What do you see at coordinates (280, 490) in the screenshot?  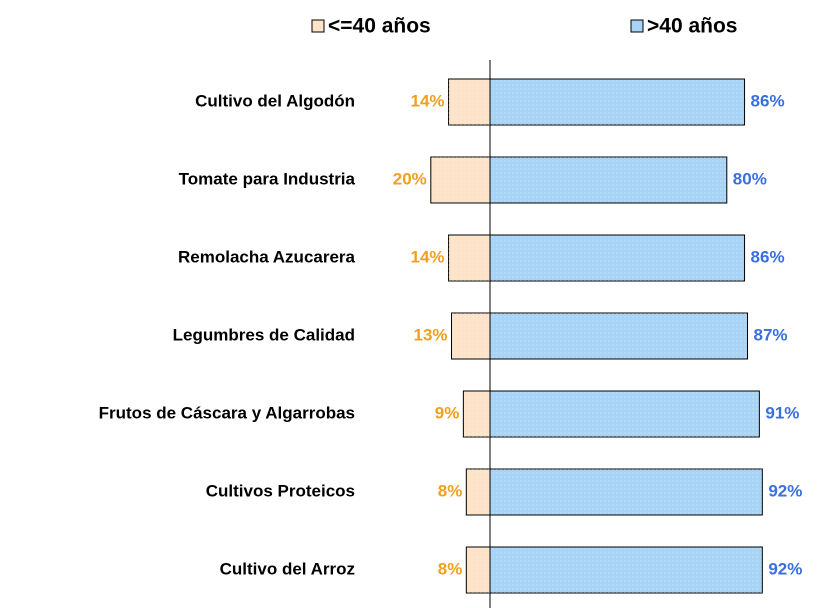 I see `category-label: Cultivos Proteicos` at bounding box center [280, 490].